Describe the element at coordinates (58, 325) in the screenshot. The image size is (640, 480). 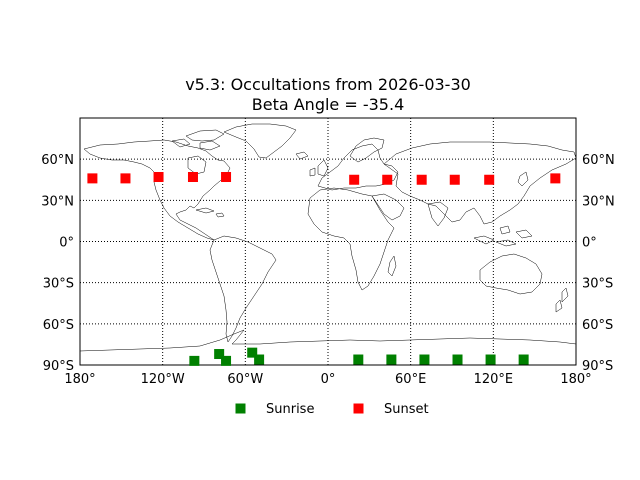
I see `y-tick-label-left: 60°S` at that location.